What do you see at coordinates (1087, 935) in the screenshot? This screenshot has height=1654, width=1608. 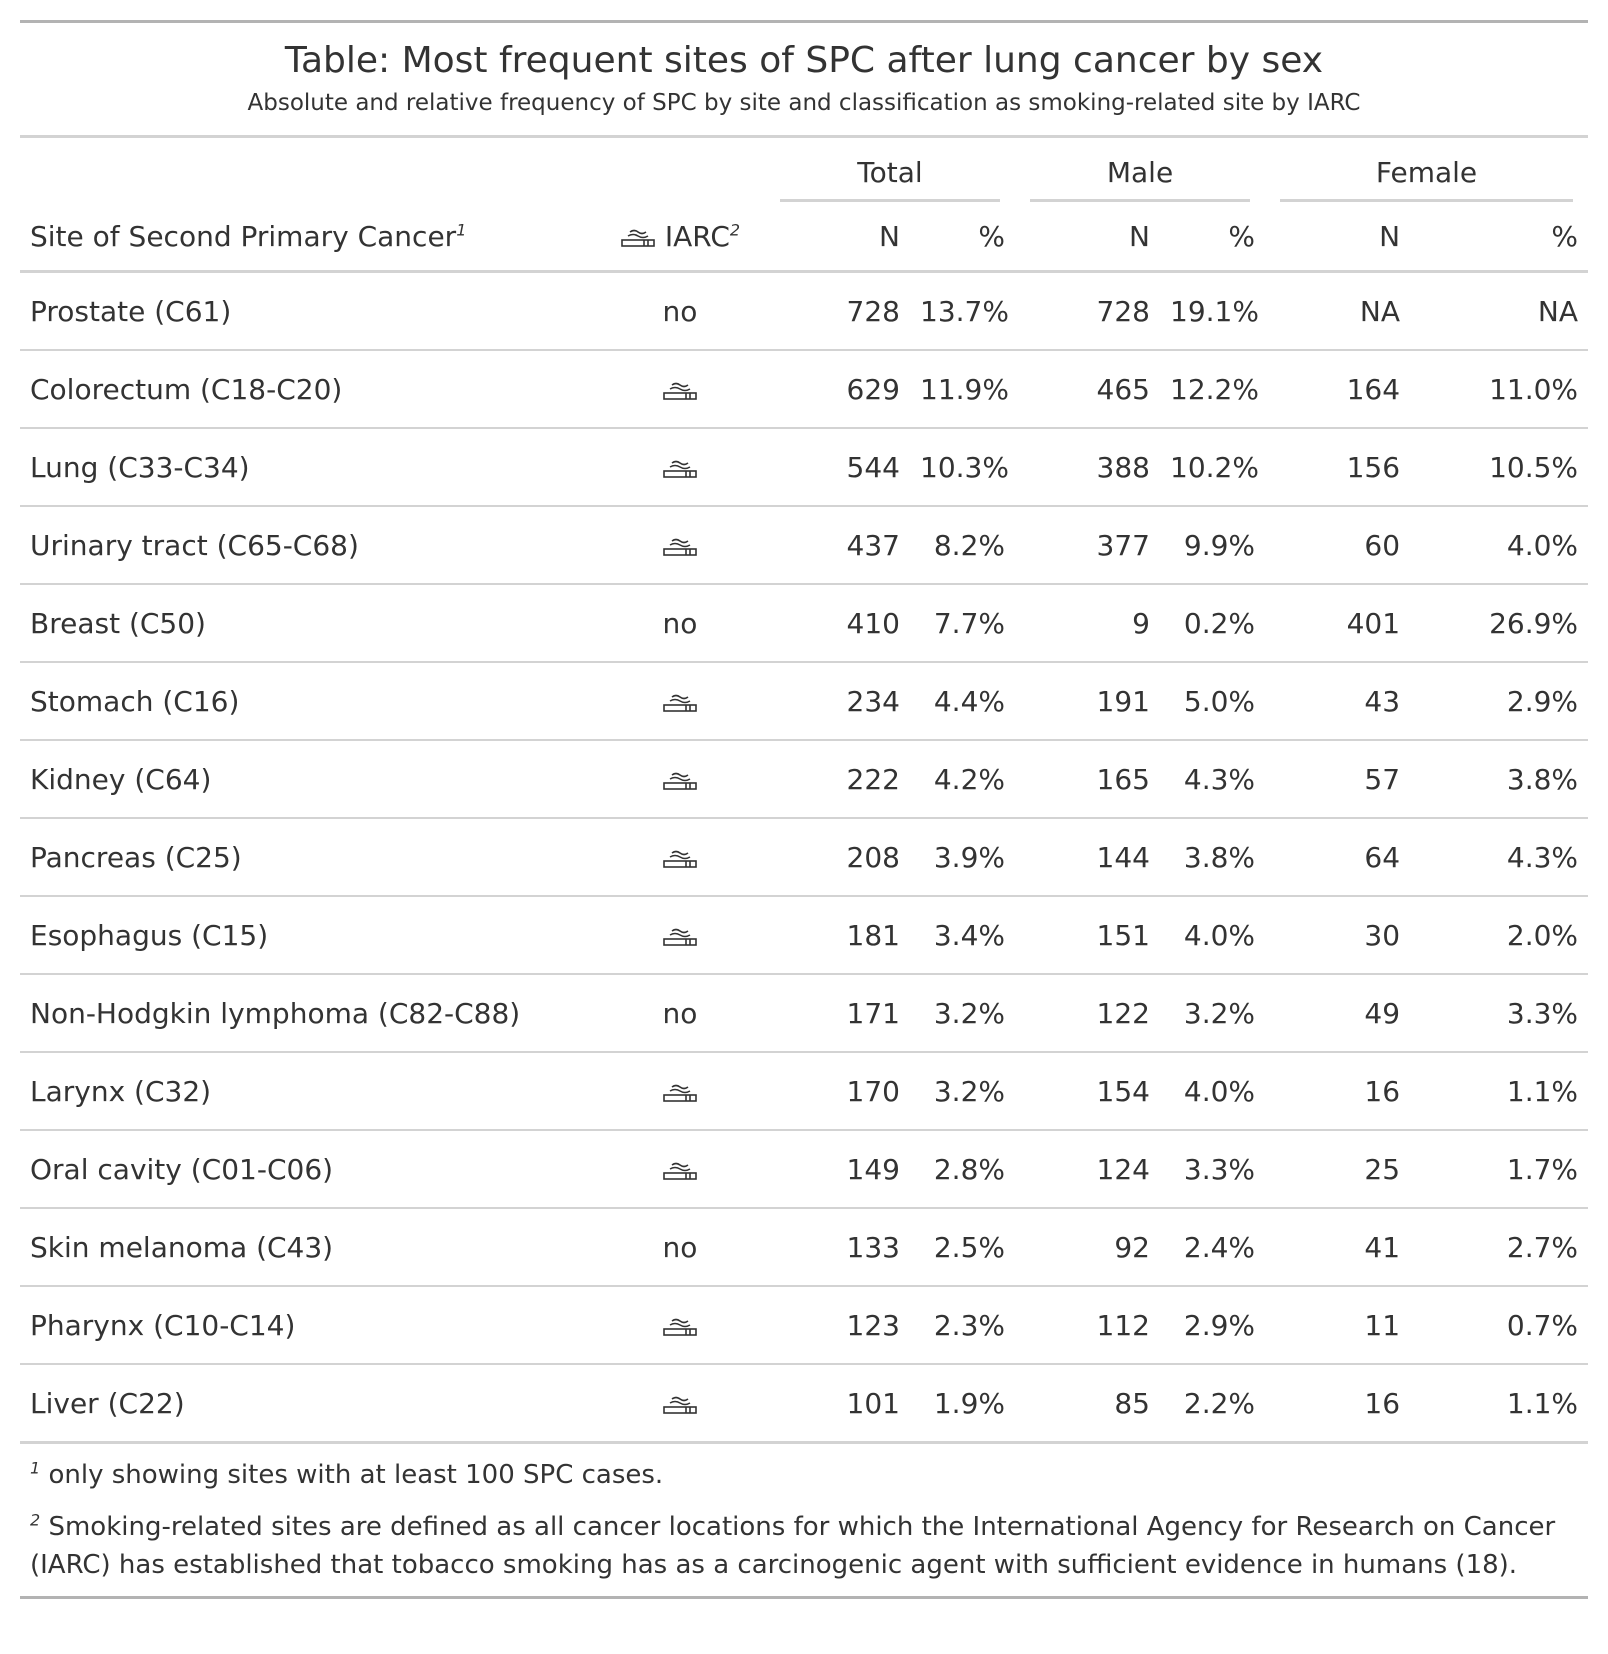 I see `cell-male-n: 151` at bounding box center [1087, 935].